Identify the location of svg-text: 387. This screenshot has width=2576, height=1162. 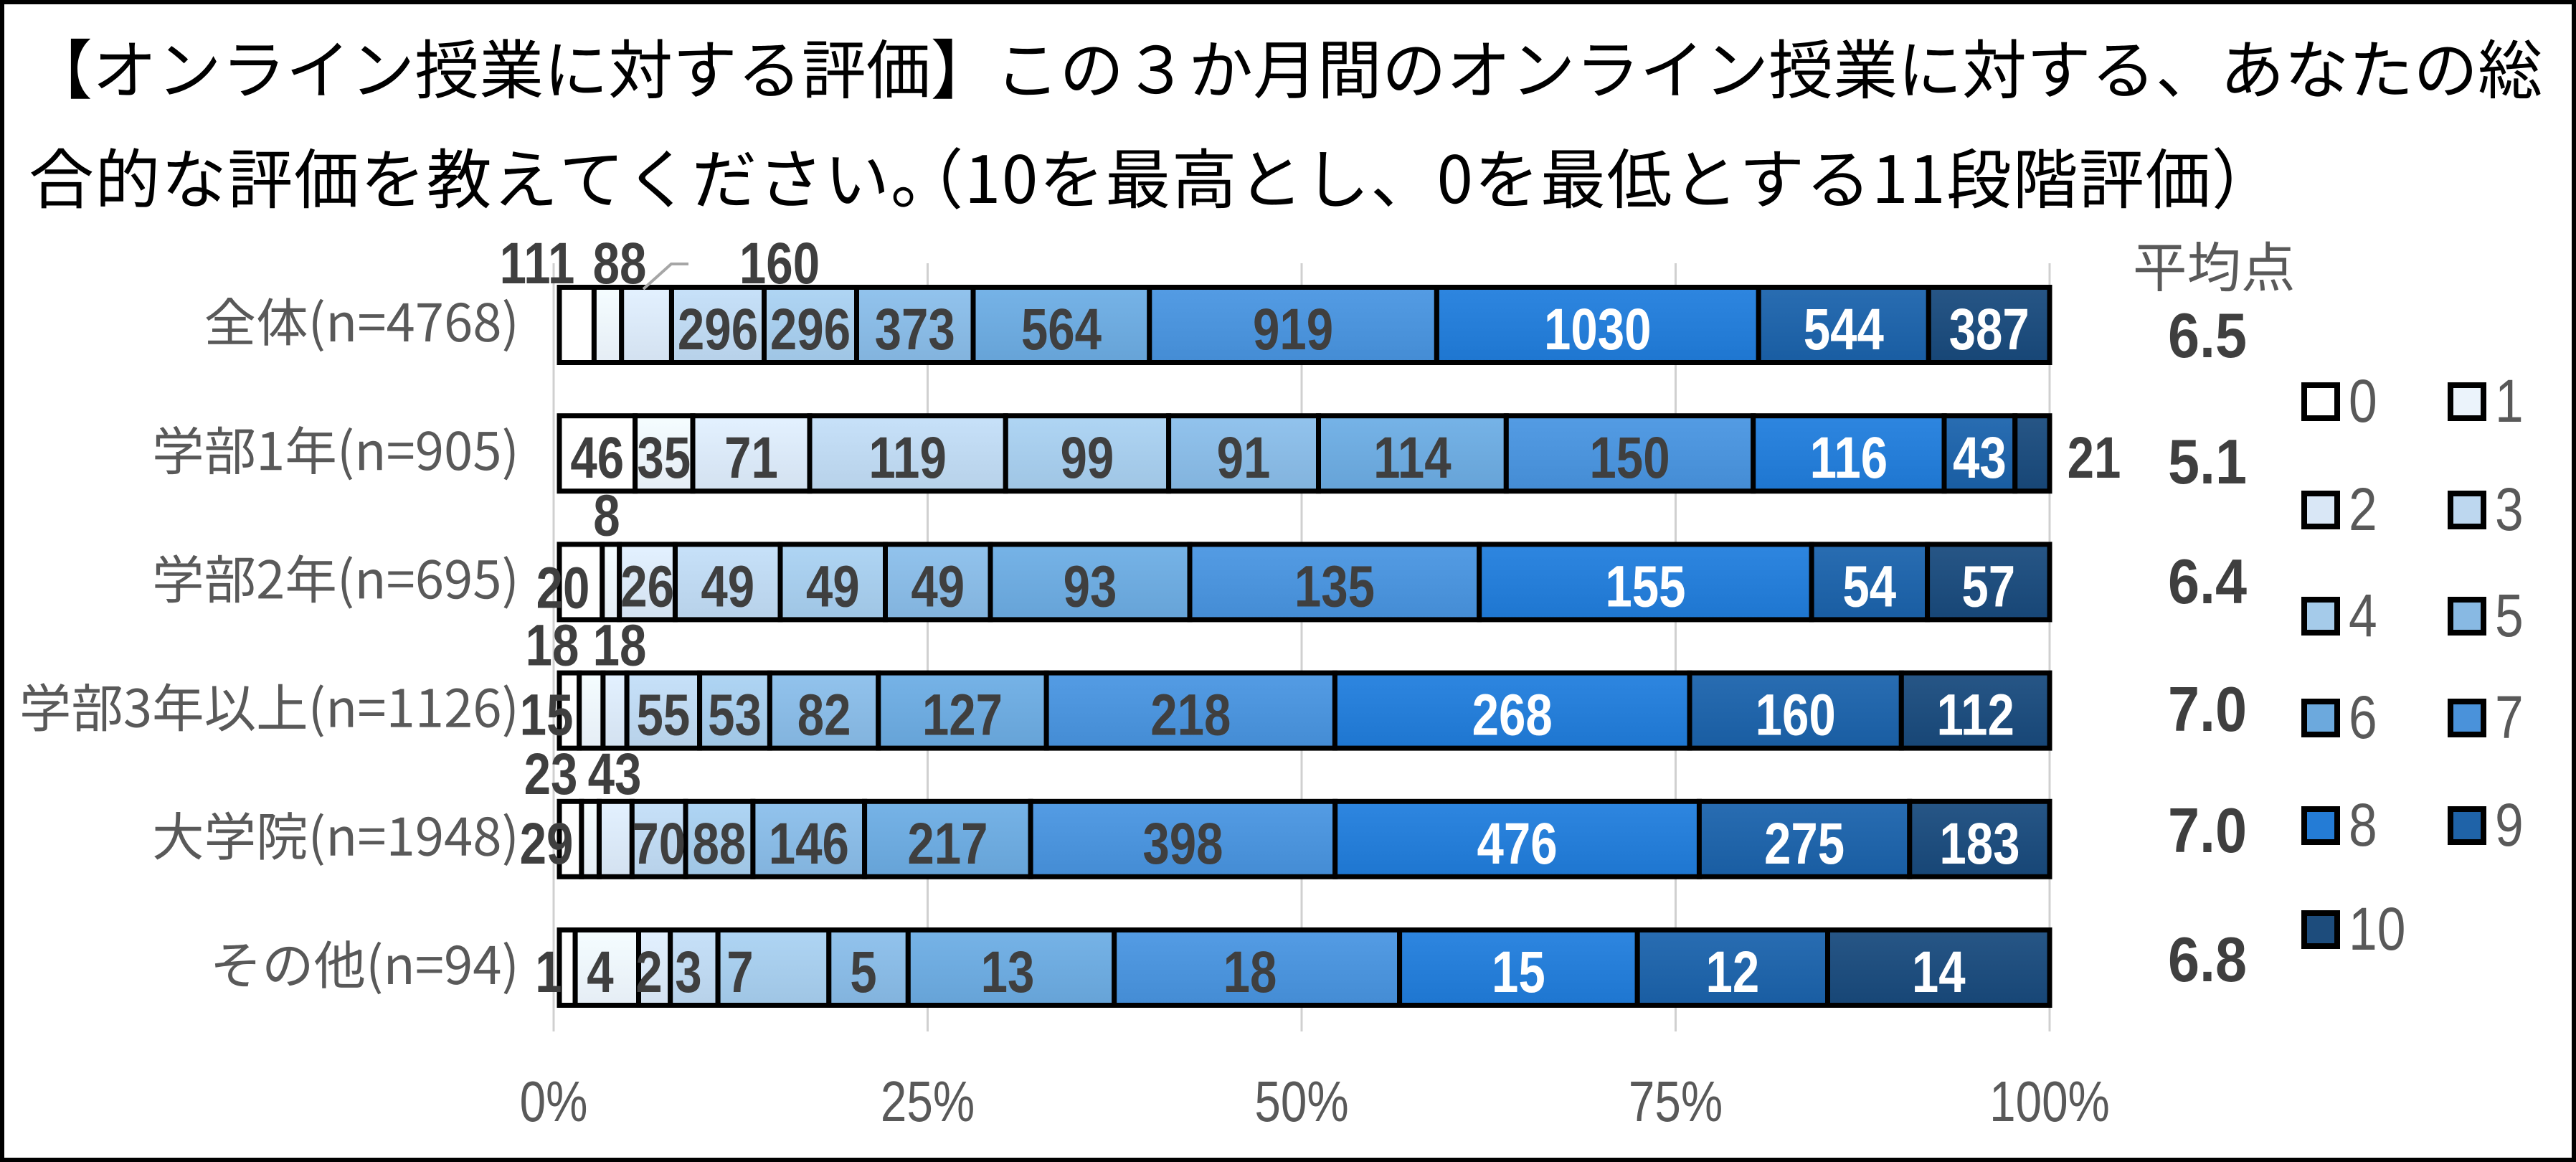
(1989, 329).